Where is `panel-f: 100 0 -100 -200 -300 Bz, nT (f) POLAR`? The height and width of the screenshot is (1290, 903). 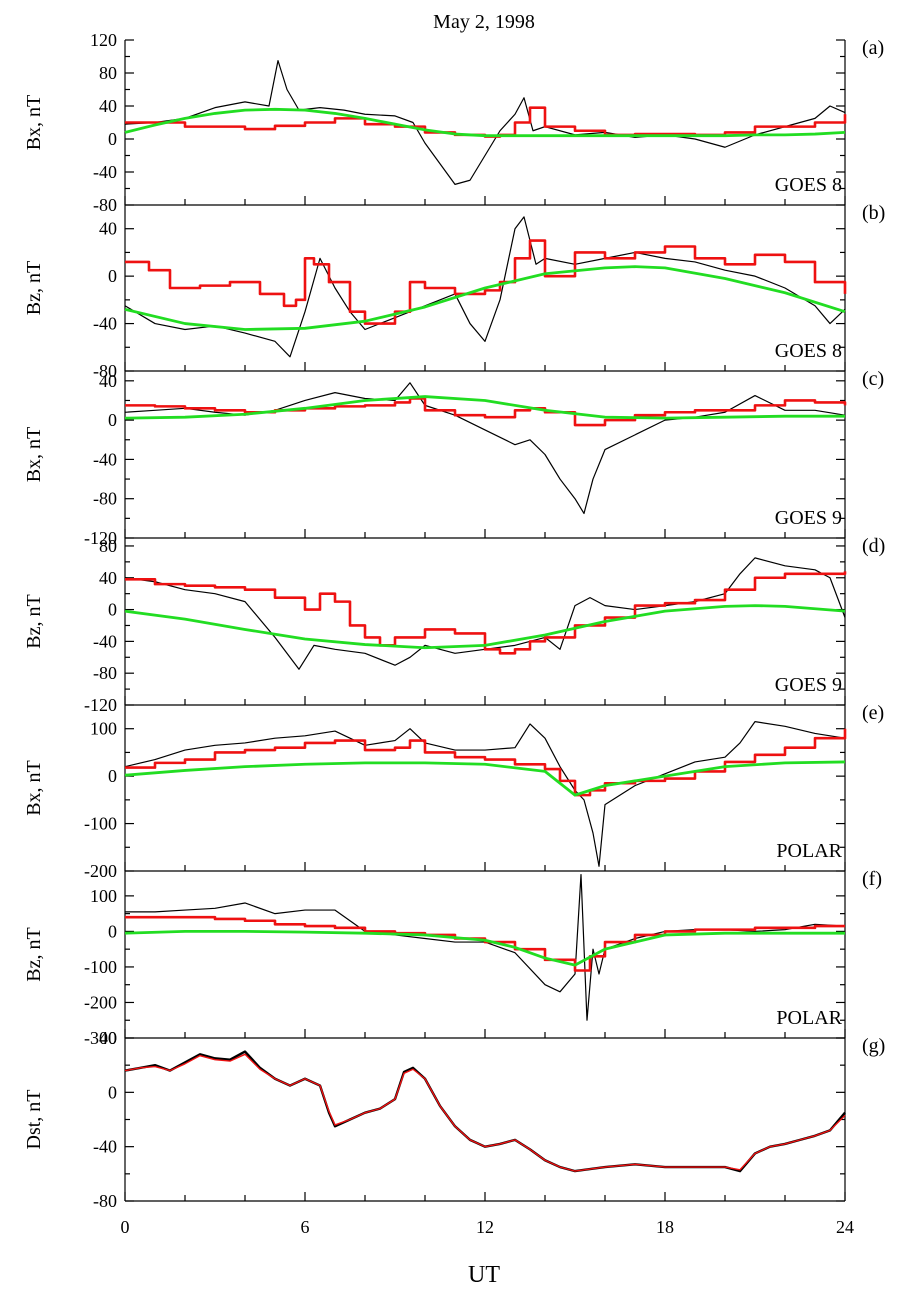 panel-f: 100 0 -100 -200 -300 Bz, nT (f) POLAR is located at coordinates (452, 958).